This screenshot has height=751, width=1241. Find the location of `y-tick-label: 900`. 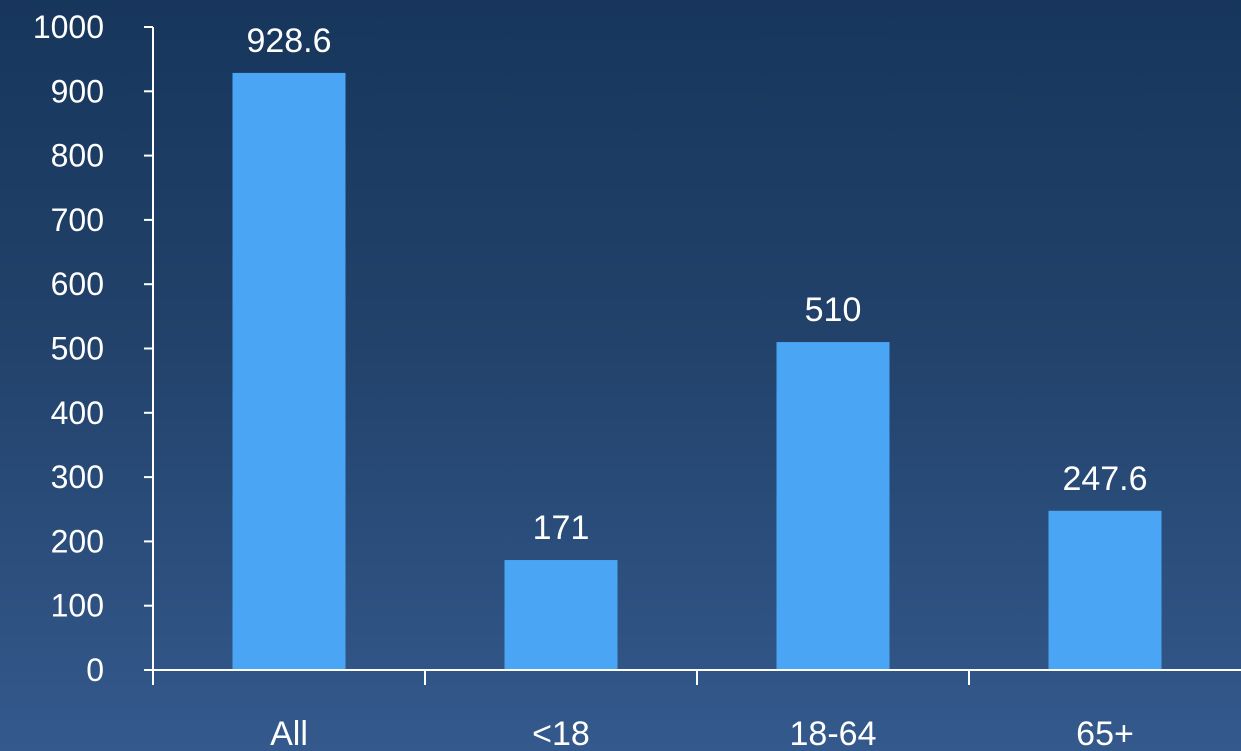

y-tick-label: 900 is located at coordinates (77, 91).